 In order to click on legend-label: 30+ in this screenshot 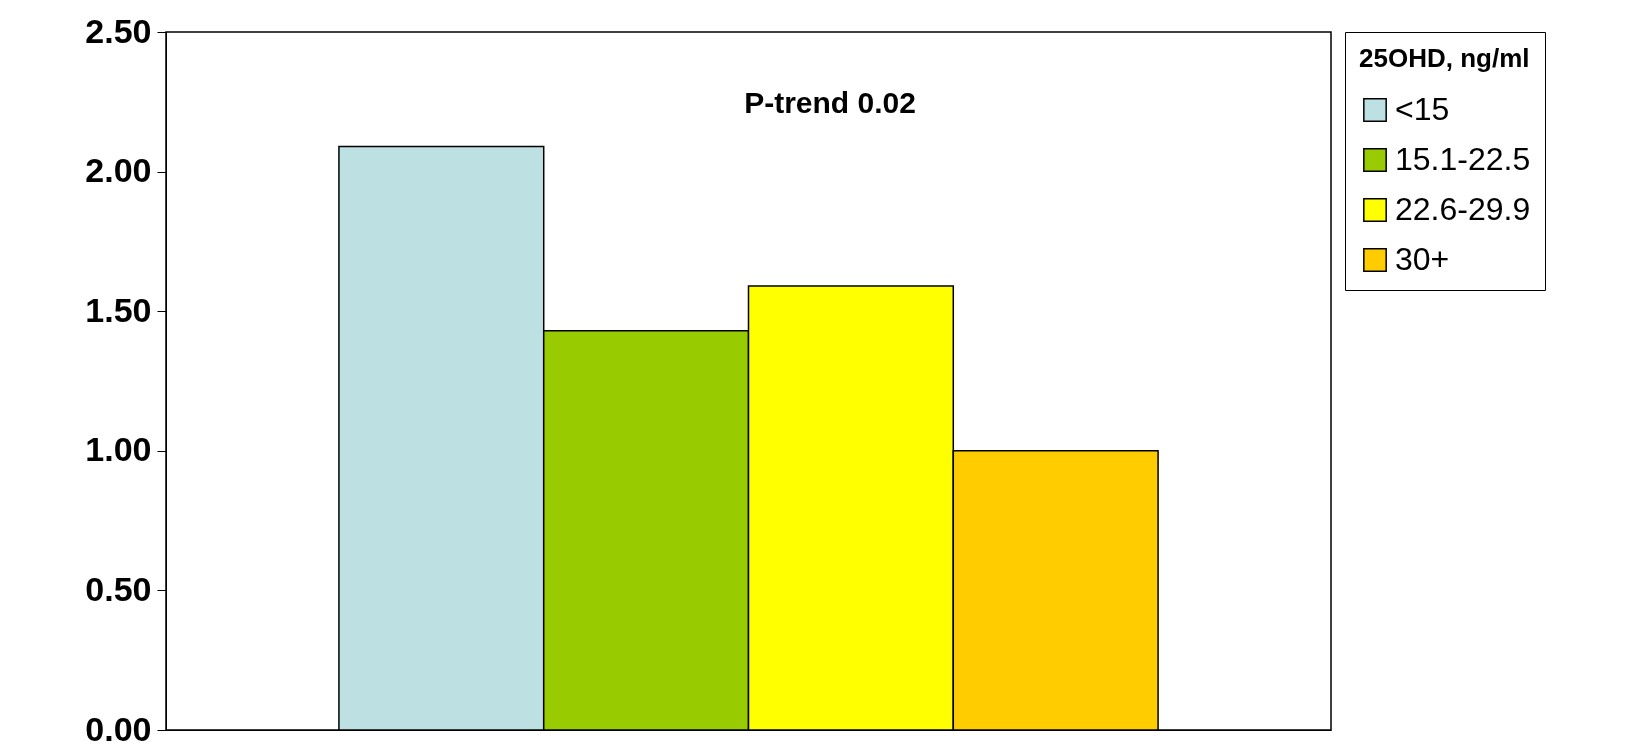, I will do `click(1422, 259)`.